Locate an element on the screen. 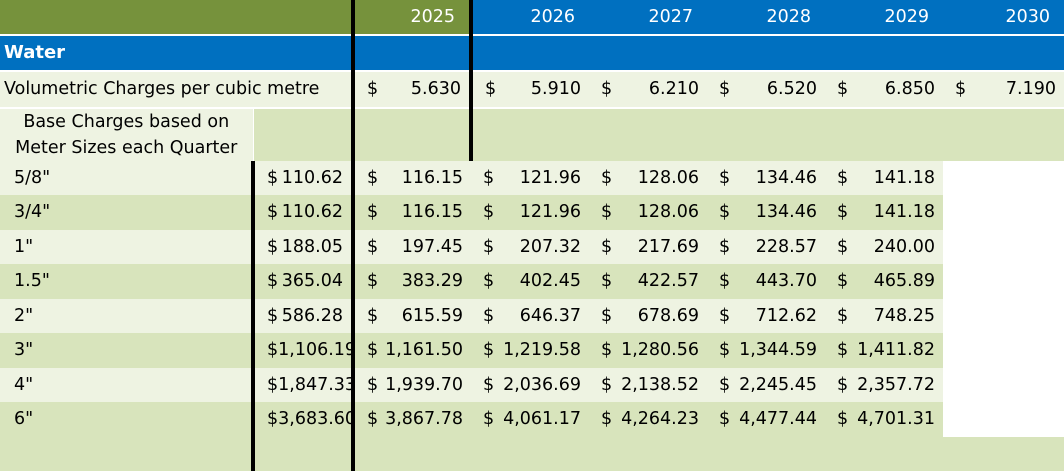 The width and height of the screenshot is (1064, 471). base-charge-value: $402.45 is located at coordinates (530, 281).